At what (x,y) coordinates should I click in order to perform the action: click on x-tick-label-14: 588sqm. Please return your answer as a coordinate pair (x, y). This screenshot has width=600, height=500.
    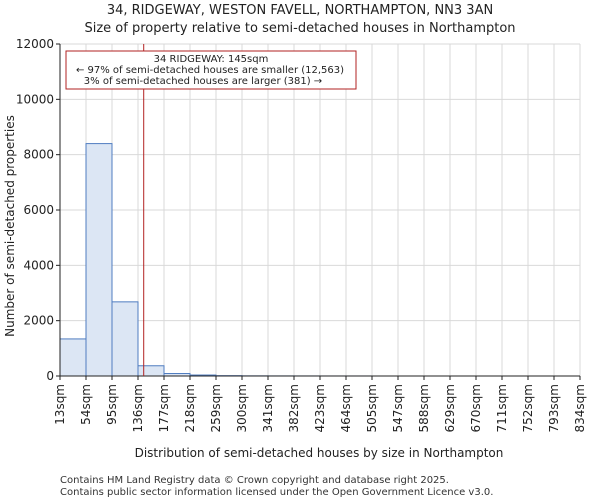
    Looking at the image, I should click on (424, 408).